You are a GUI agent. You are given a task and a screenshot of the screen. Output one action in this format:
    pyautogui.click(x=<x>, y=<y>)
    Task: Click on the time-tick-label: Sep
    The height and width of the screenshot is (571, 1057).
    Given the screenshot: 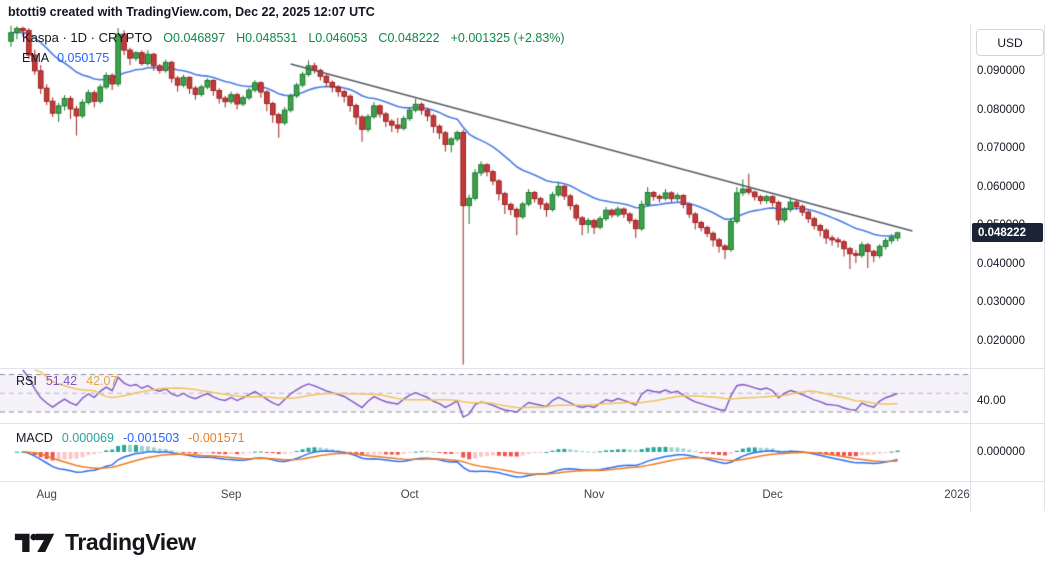 What is the action you would take?
    pyautogui.click(x=231, y=495)
    